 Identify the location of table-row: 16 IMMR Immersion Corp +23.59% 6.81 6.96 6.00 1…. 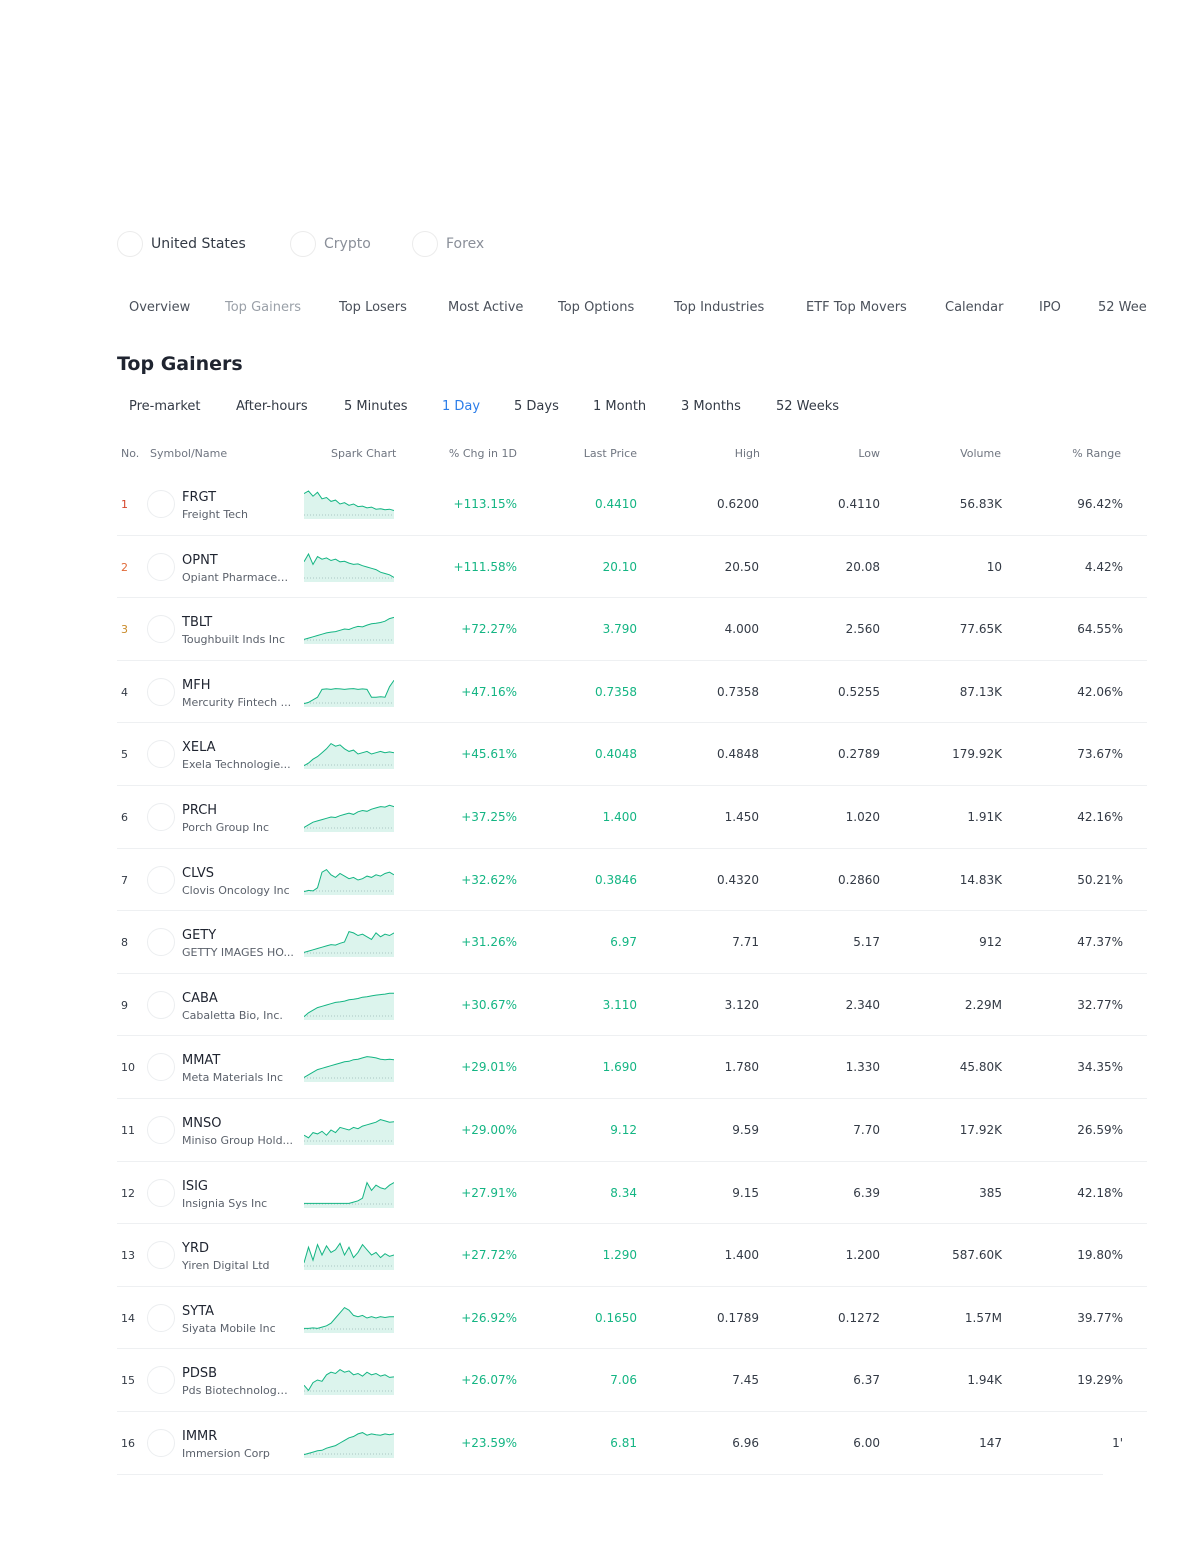
(632, 1443).